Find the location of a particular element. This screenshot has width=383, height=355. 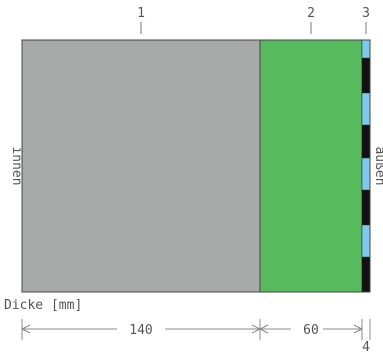

dimension-line is located at coordinates (195, 329).